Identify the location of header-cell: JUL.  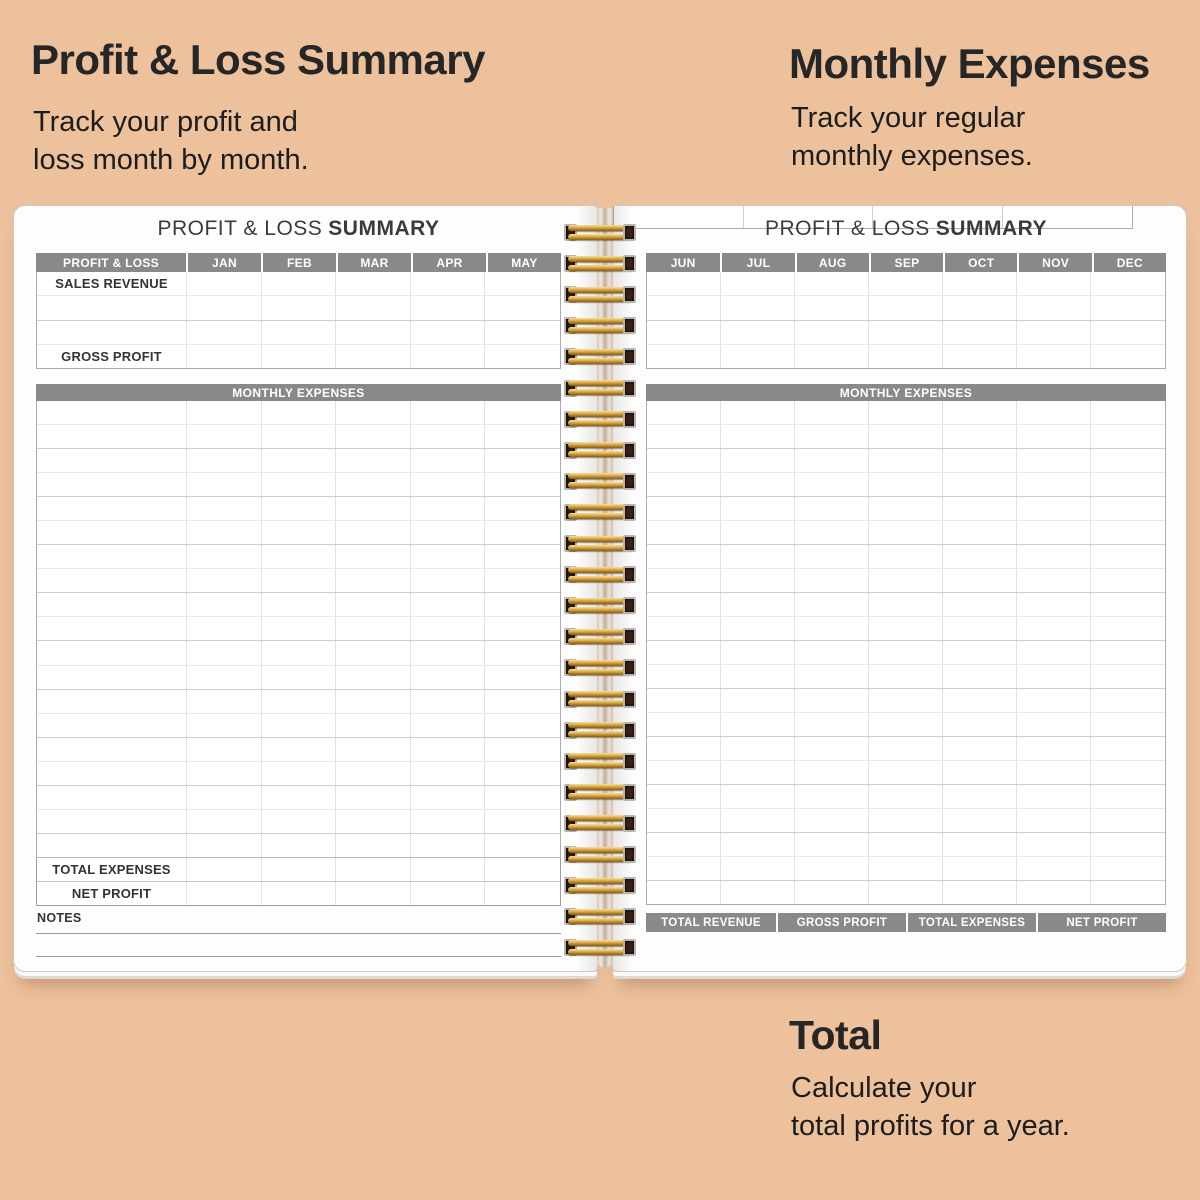
(757, 262).